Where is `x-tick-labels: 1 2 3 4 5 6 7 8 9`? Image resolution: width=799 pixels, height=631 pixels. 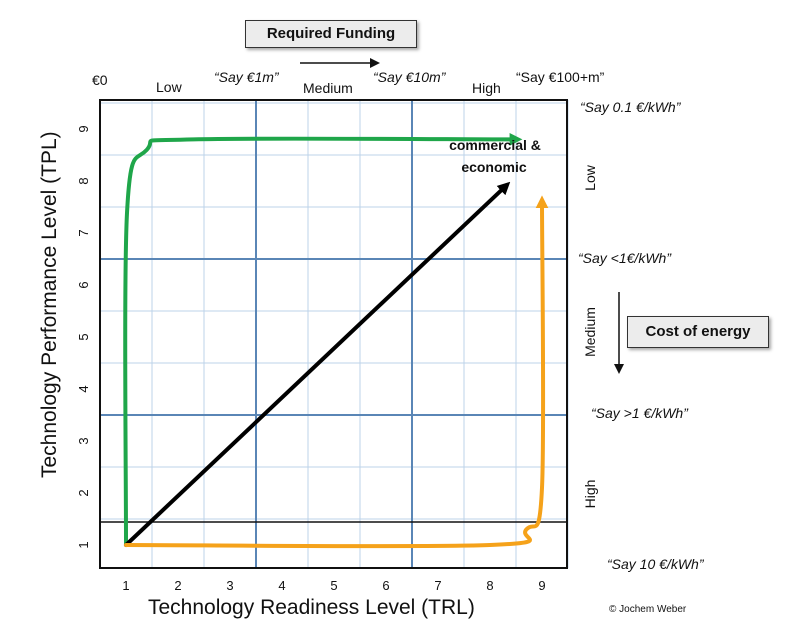 x-tick-labels: 1 2 3 4 5 6 7 8 9 is located at coordinates (333, 585).